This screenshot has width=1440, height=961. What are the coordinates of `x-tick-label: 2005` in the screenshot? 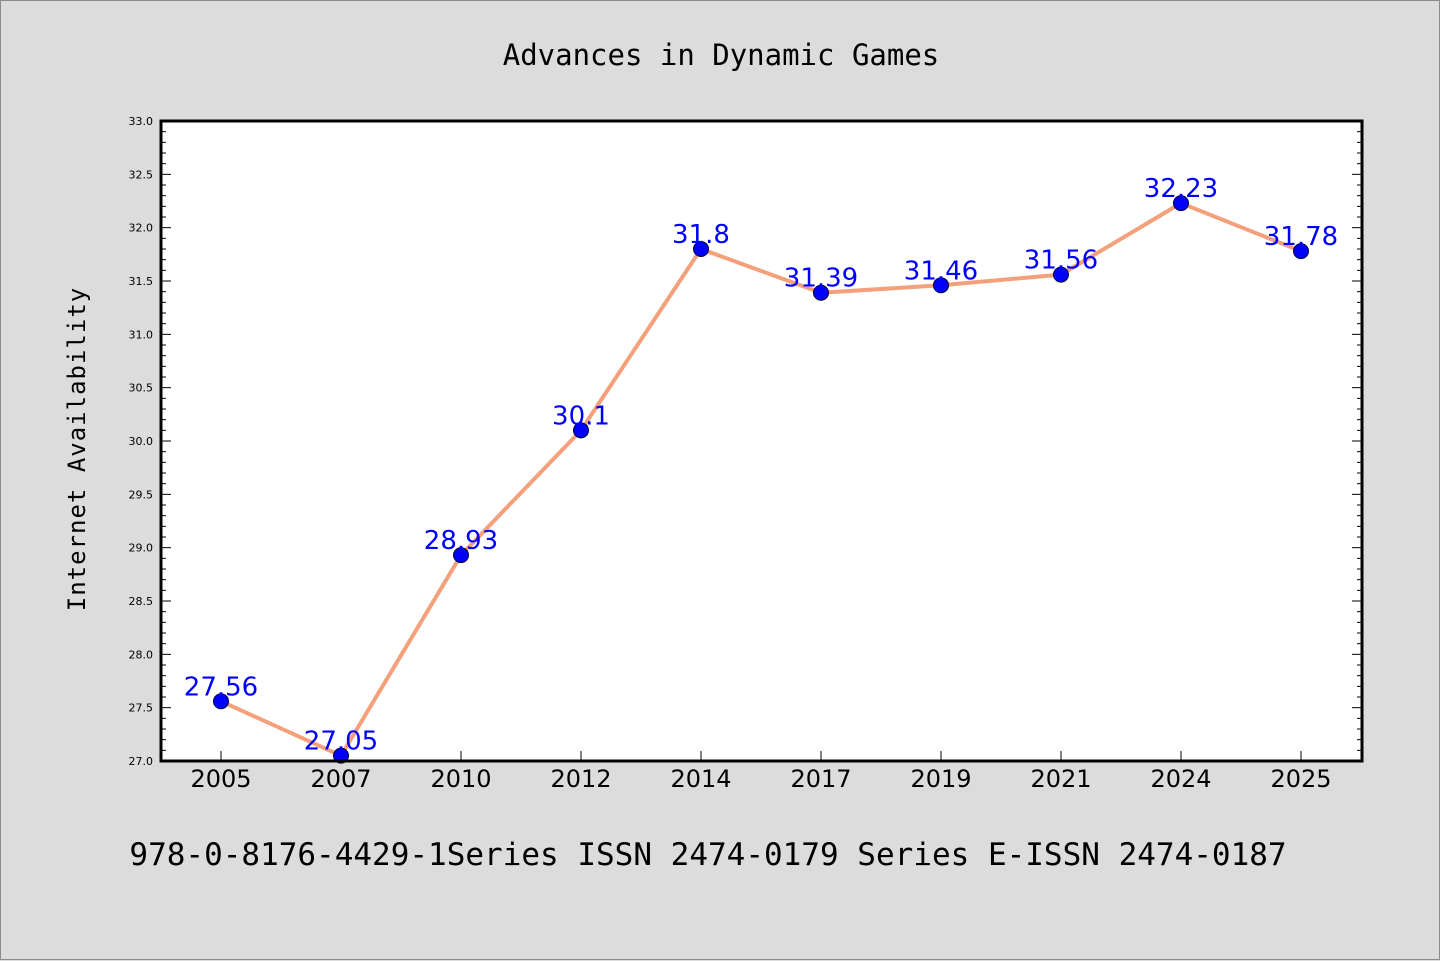 It's located at (220, 779).